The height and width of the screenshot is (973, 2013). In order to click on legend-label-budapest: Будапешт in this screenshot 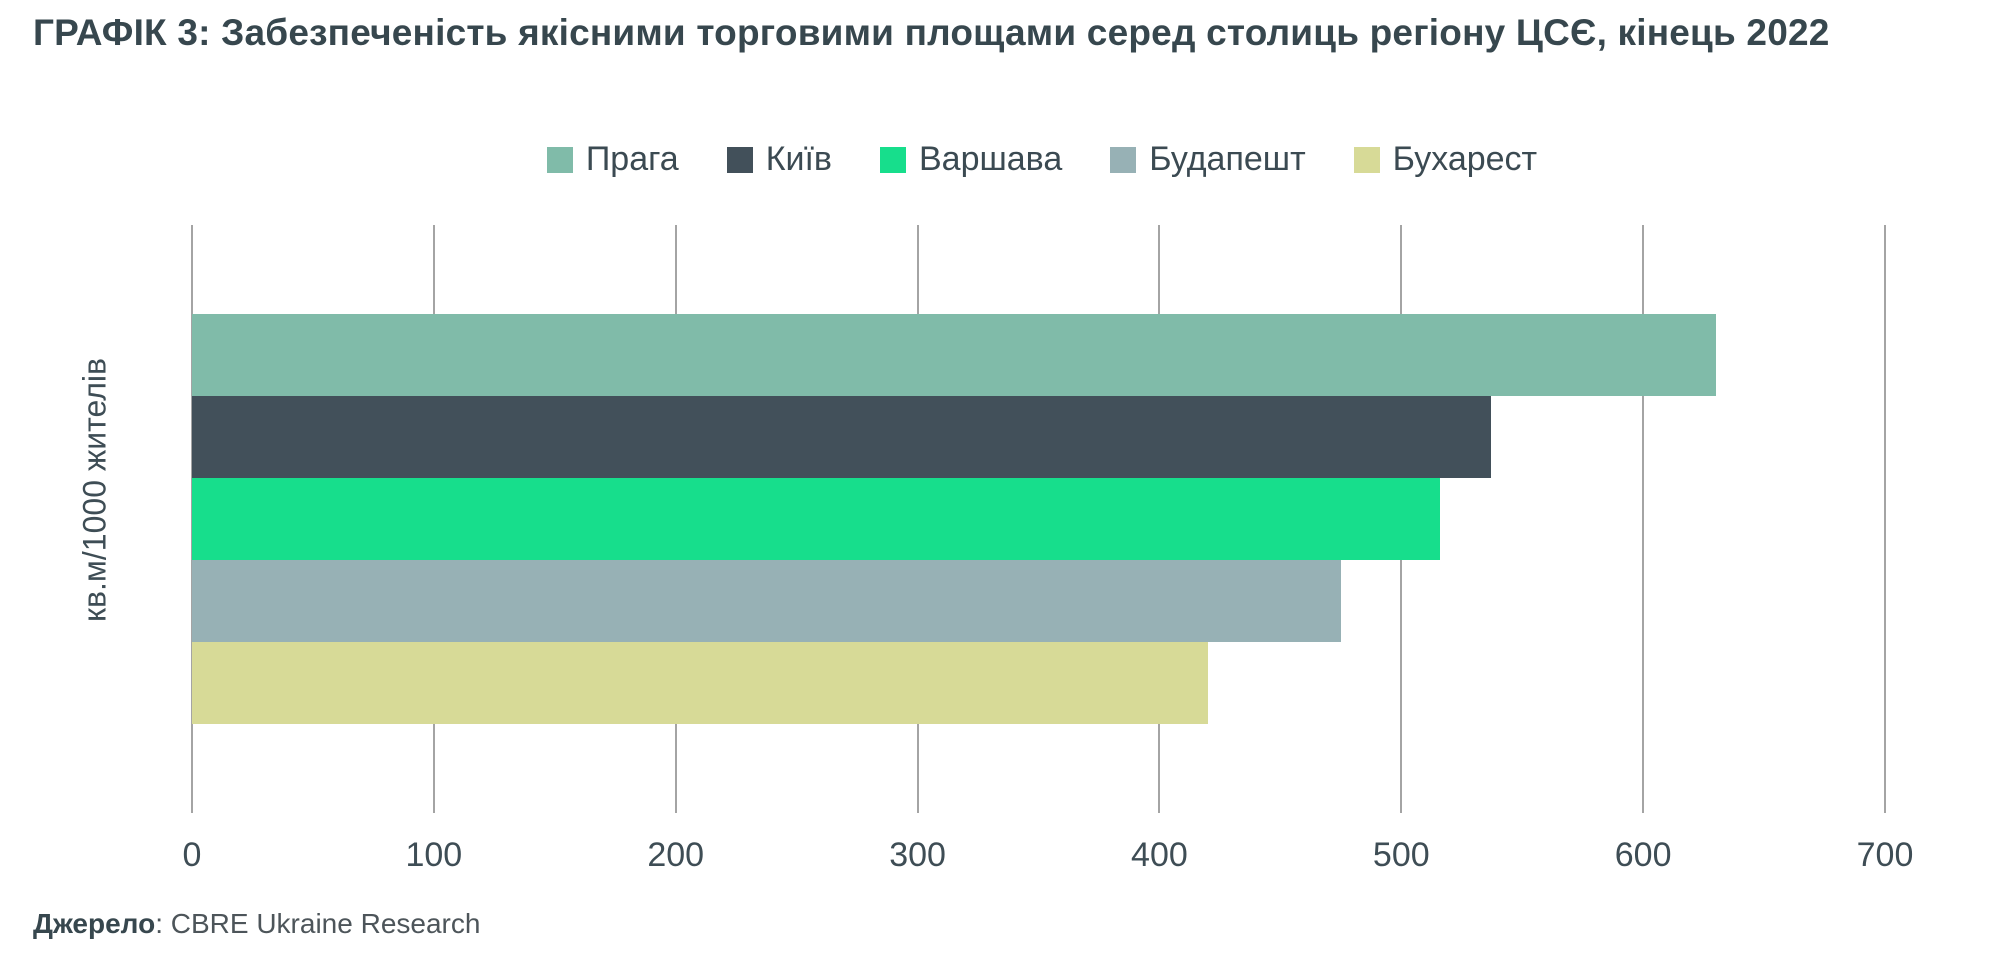, I will do `click(1227, 159)`.